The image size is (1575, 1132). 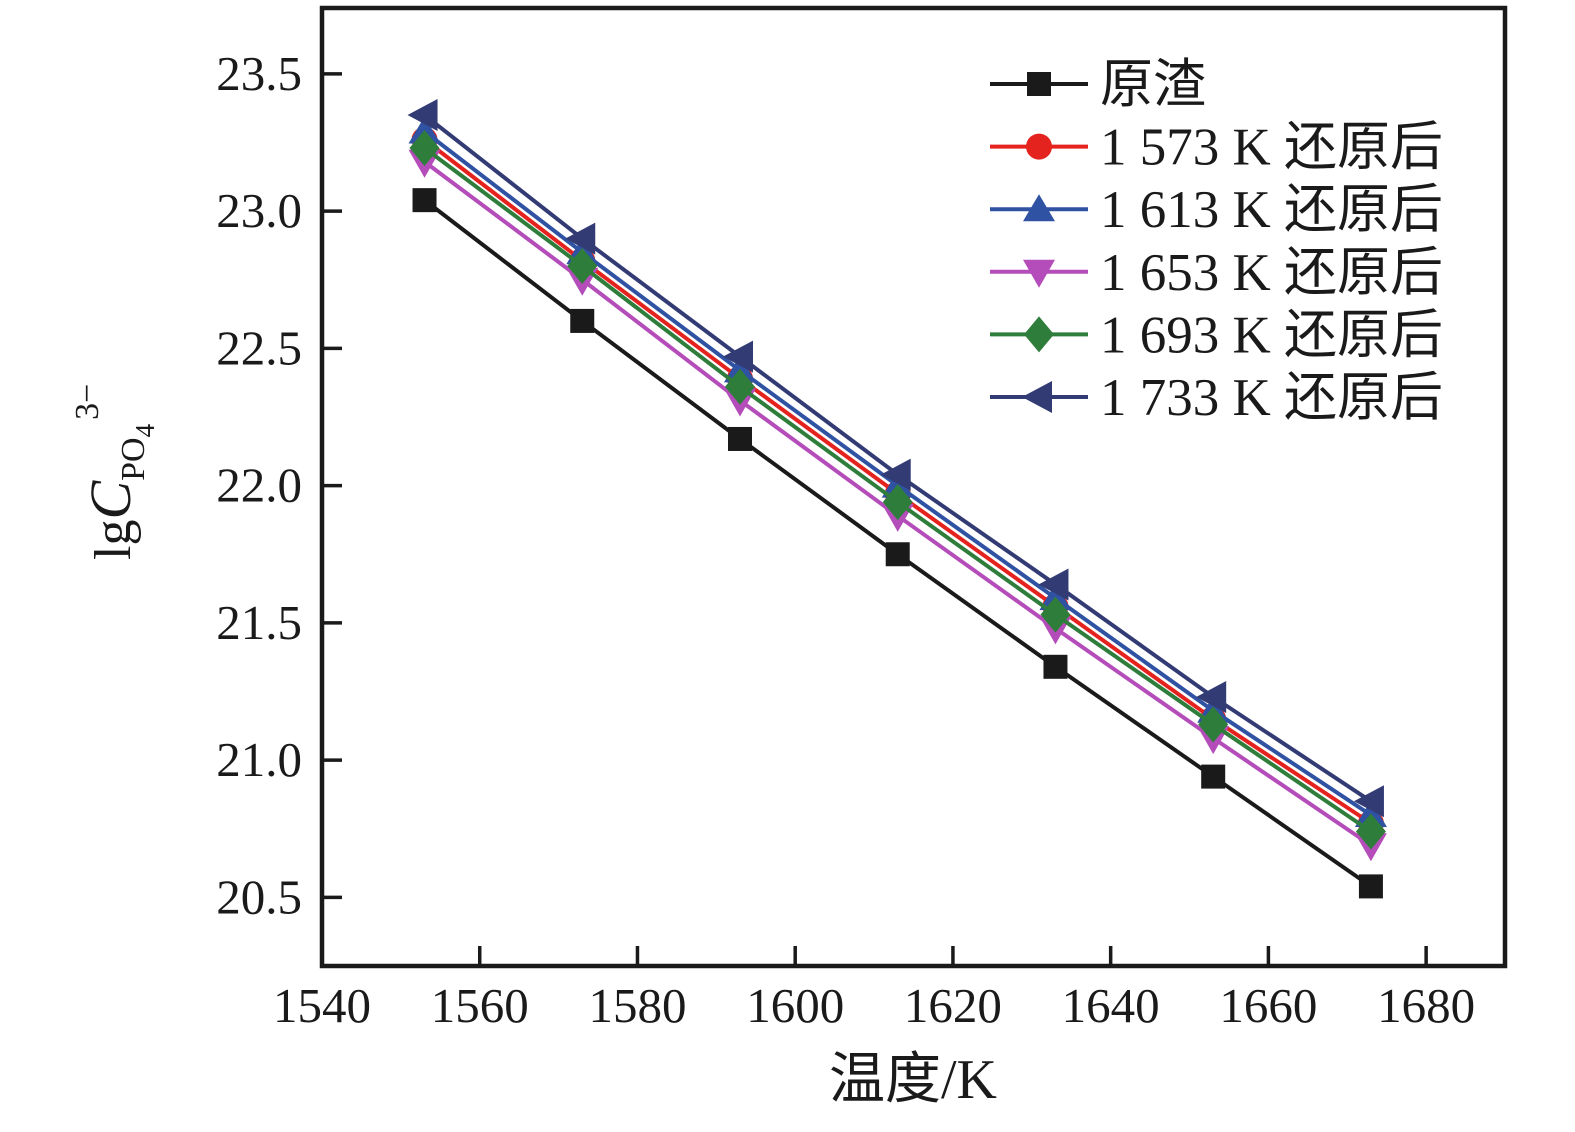 What do you see at coordinates (259, 485) in the screenshot?
I see `y-tick-label: 22.0` at bounding box center [259, 485].